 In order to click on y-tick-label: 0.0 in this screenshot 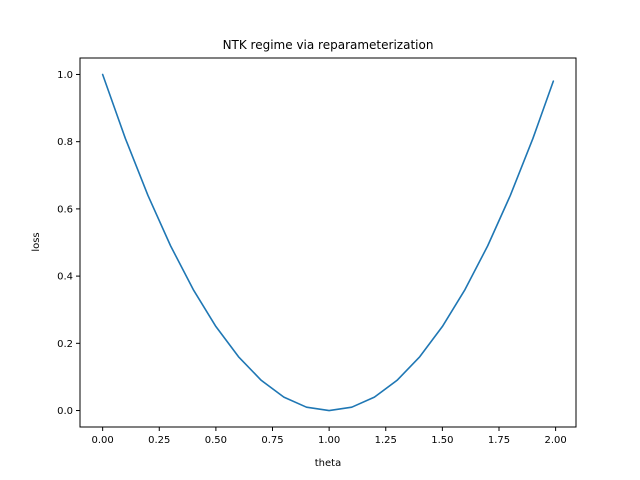, I will do `click(65, 411)`.